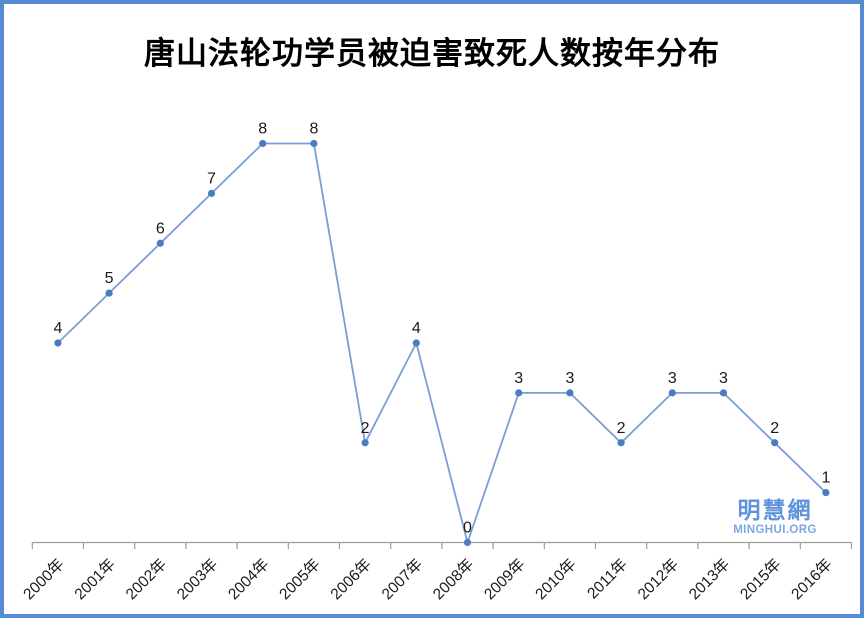  Describe the element at coordinates (211, 178) in the screenshot. I see `data-point-label: 7` at that location.